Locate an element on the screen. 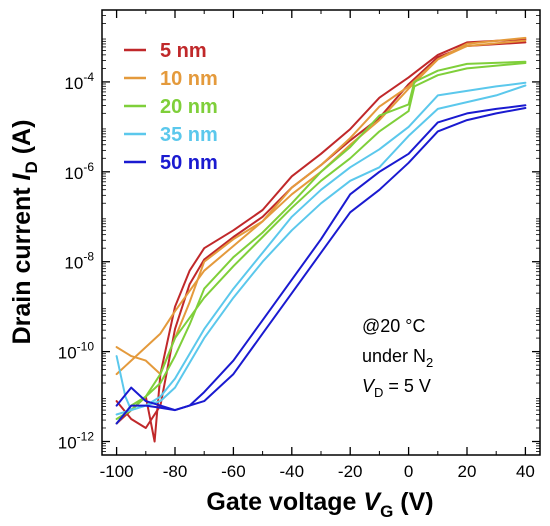 The height and width of the screenshot is (526, 550). y-tick-label: 10⁻⁸ is located at coordinates (79, 261).